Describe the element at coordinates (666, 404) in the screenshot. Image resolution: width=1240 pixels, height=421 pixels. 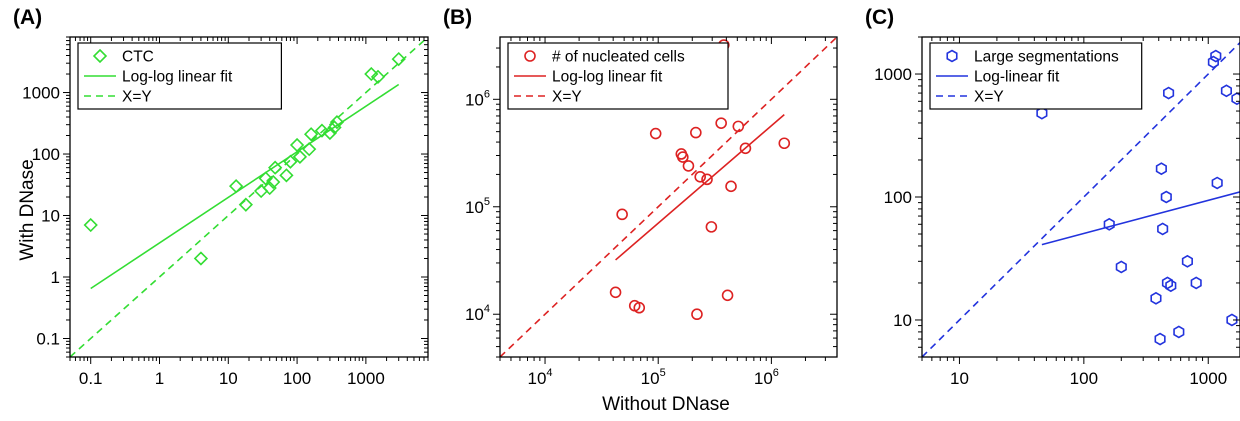
I see `x-axis-title: Without DNase` at that location.